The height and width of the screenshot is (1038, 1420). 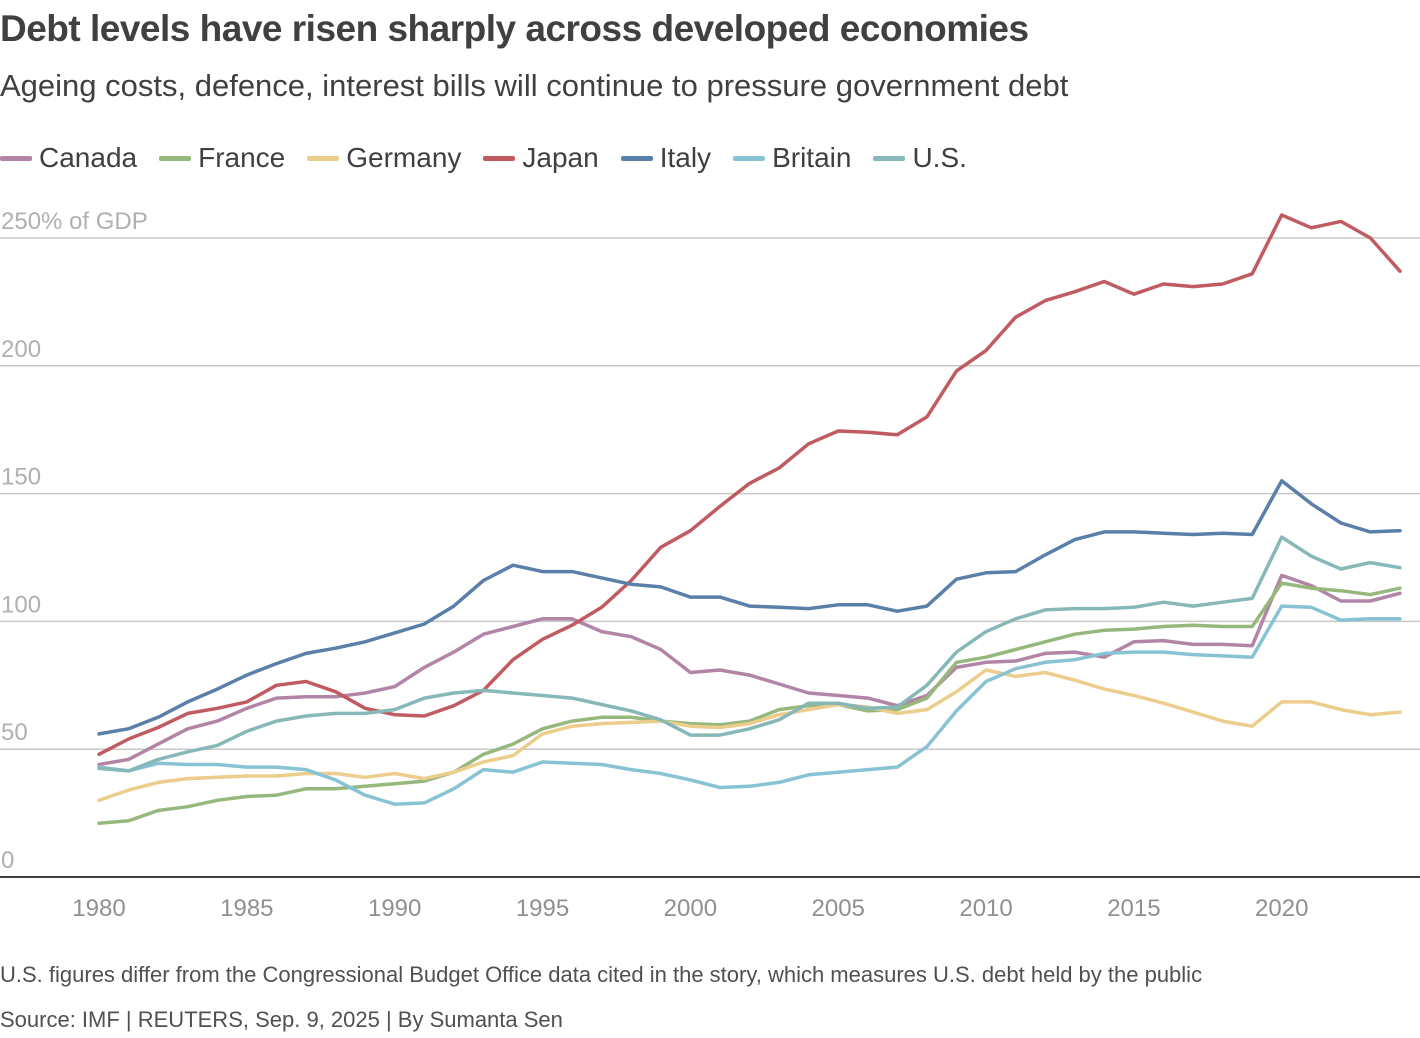 I want to click on legend-item: U.S., so click(x=920, y=158).